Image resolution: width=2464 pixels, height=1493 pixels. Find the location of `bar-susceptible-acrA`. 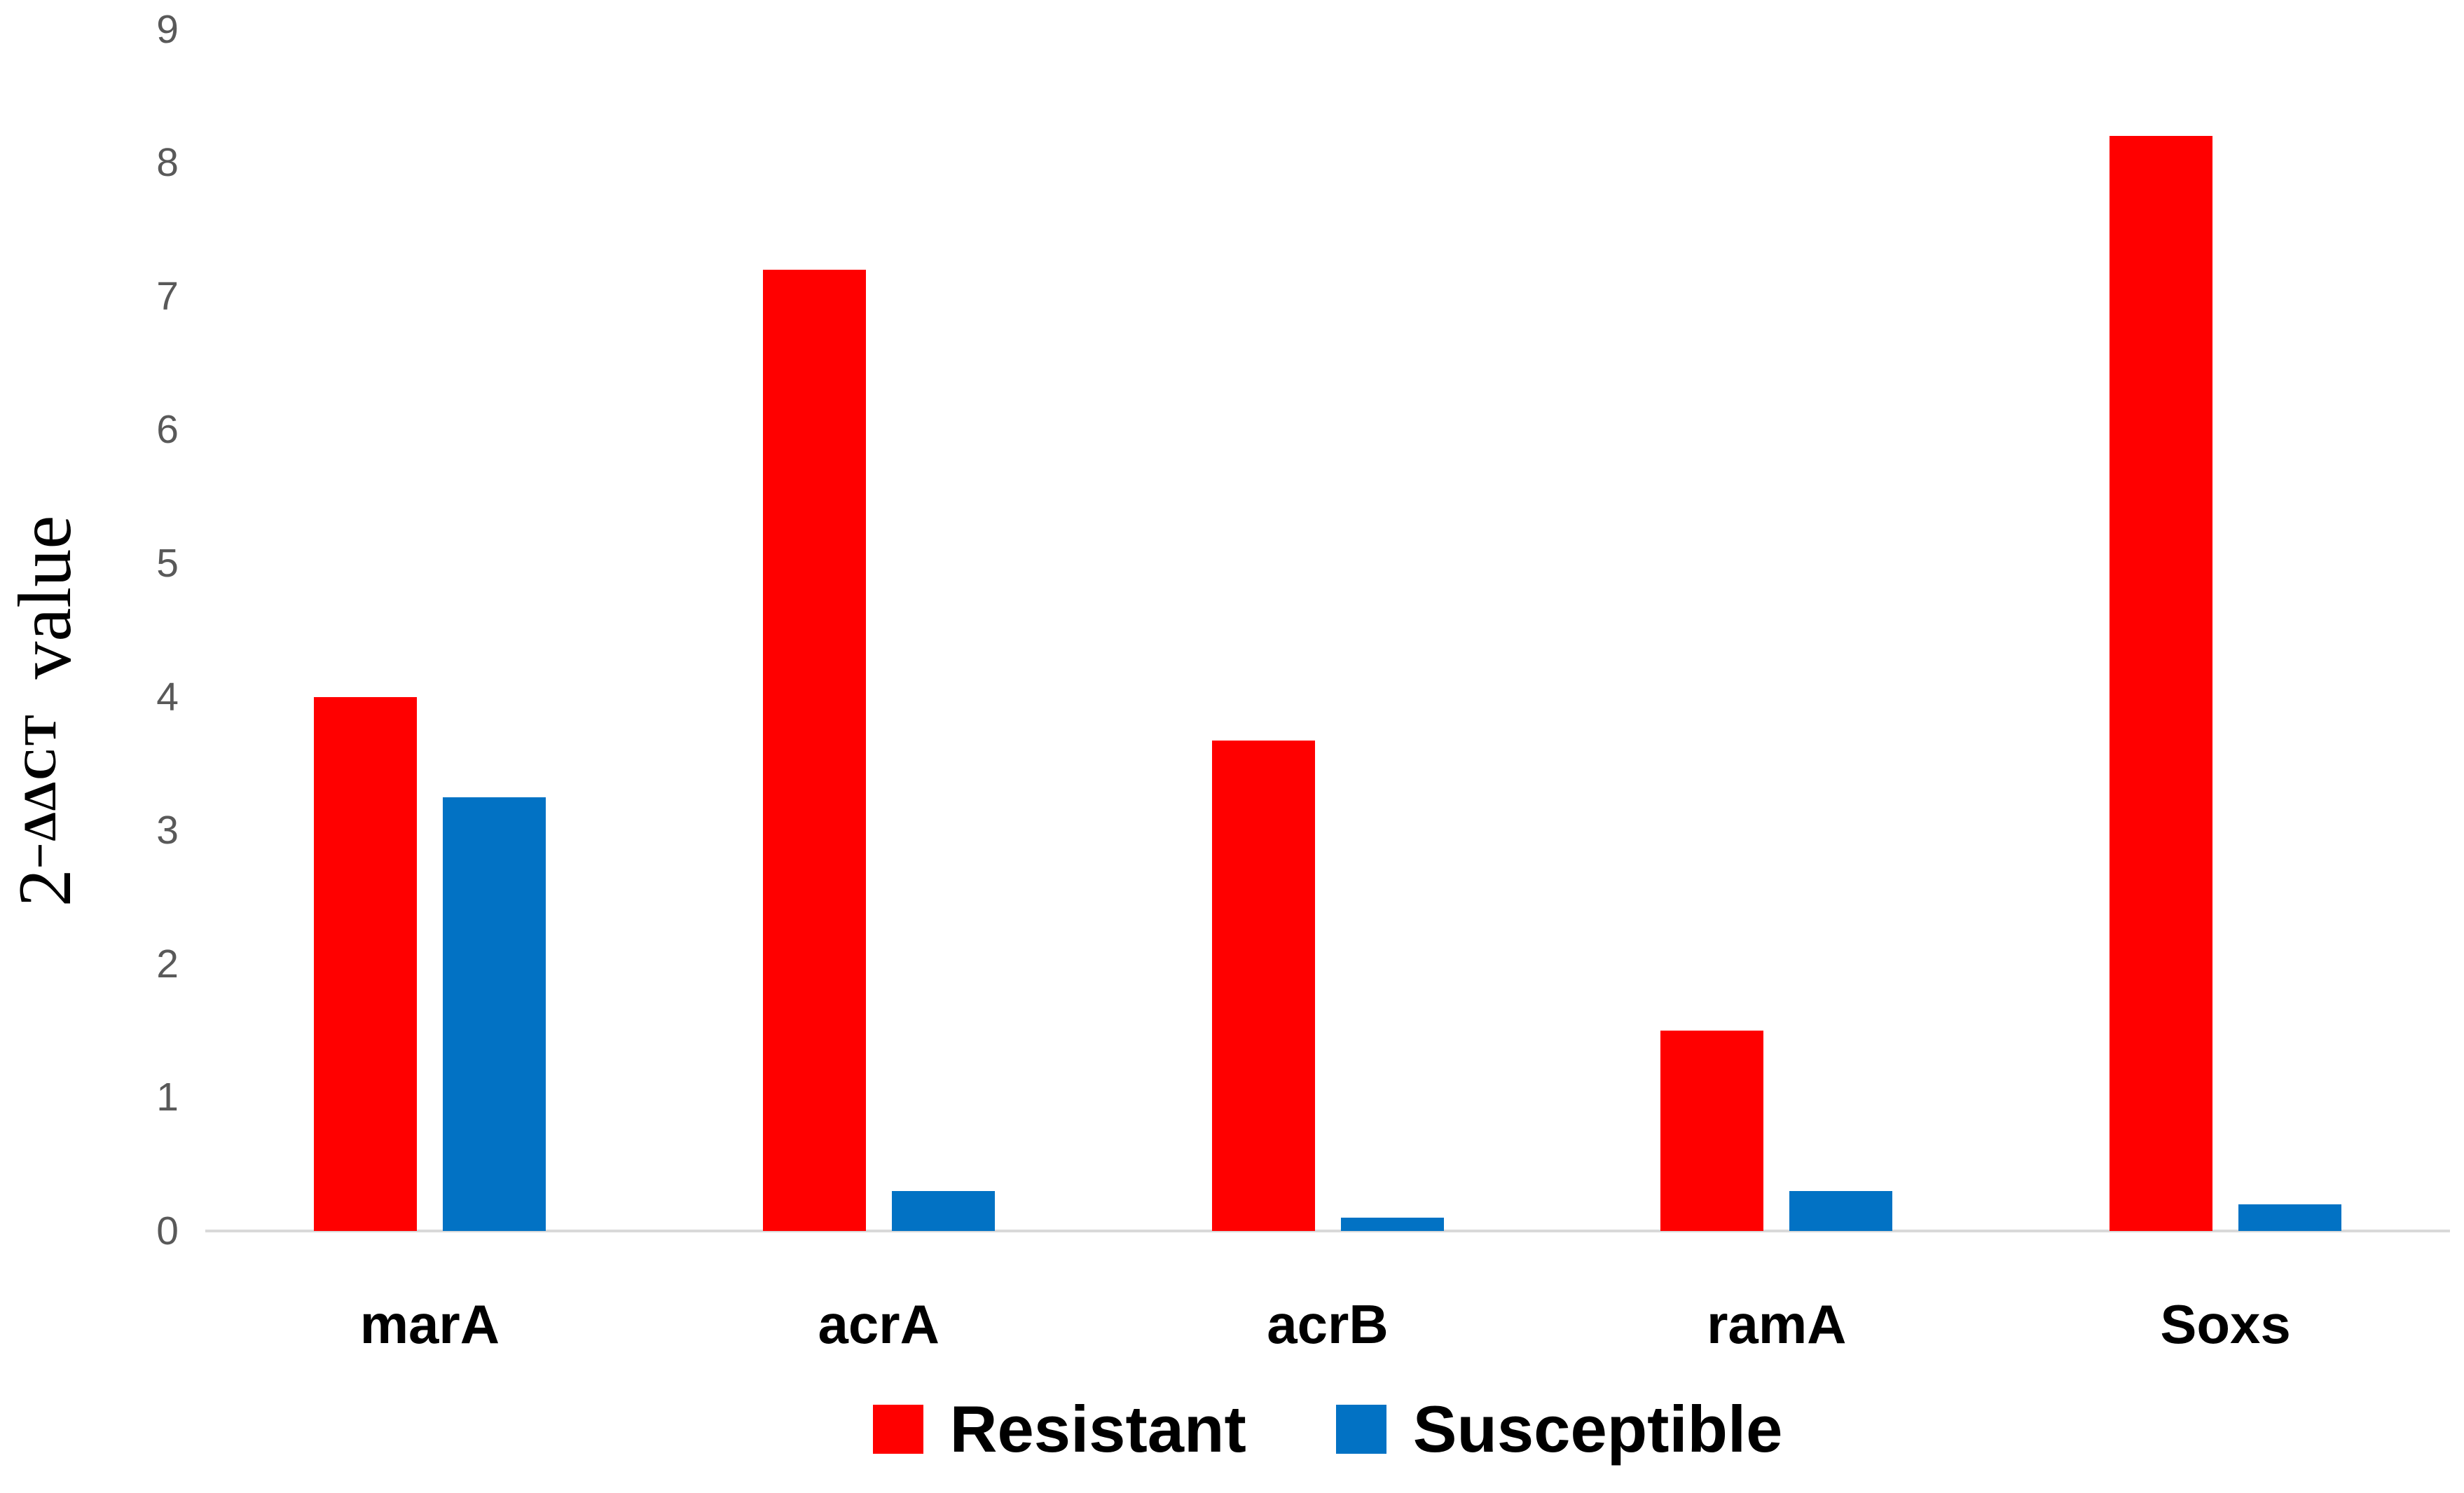

bar-susceptible-acrA is located at coordinates (943, 1211).